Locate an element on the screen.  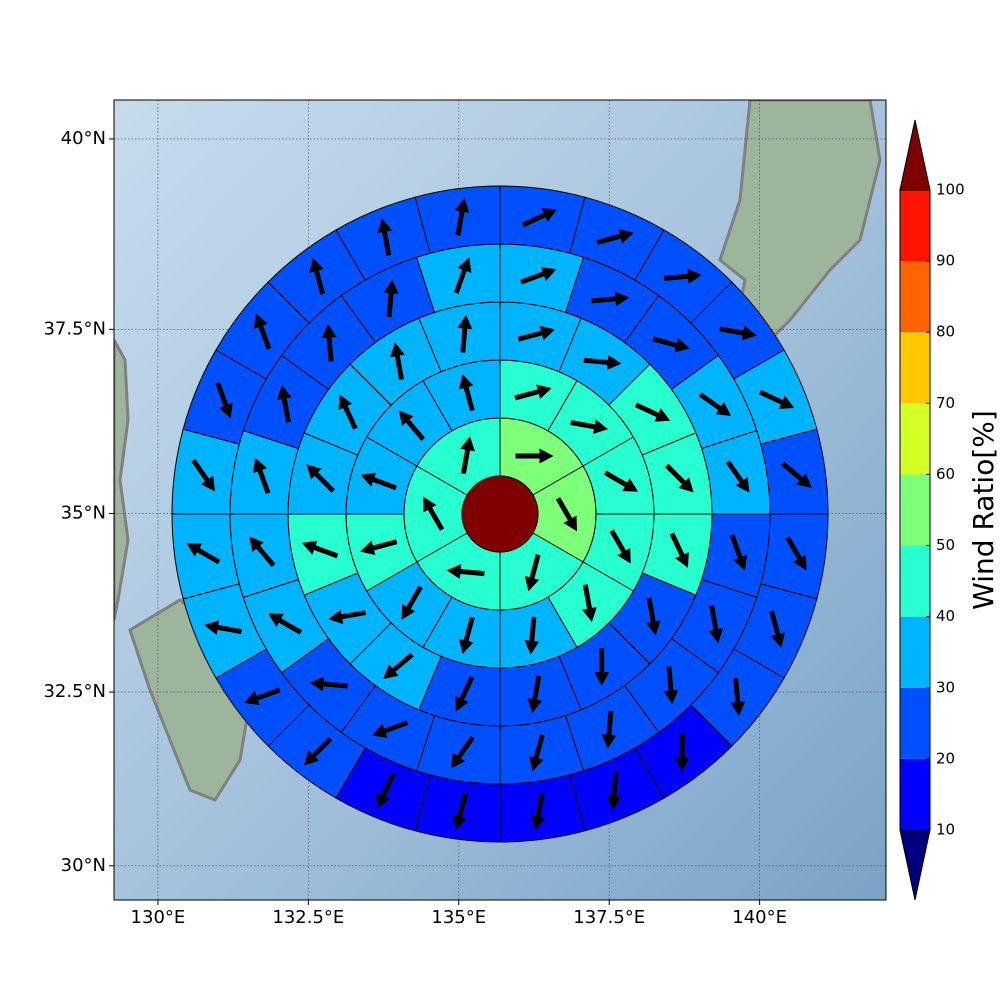
colorbar-extend-max is located at coordinates (915, 155).